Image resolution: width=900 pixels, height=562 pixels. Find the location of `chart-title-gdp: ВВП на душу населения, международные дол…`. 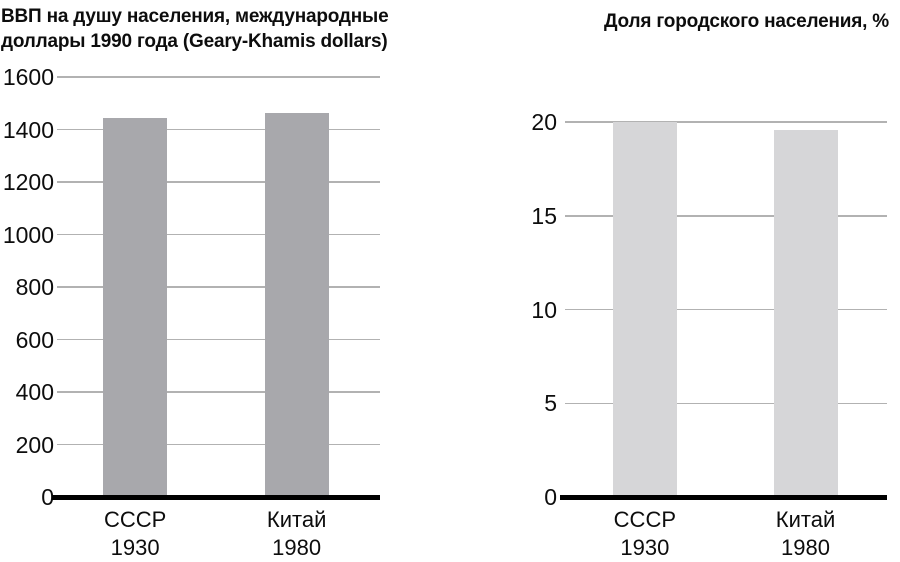

chart-title-gdp: ВВП на душу населения, международные дол… is located at coordinates (225, 29).